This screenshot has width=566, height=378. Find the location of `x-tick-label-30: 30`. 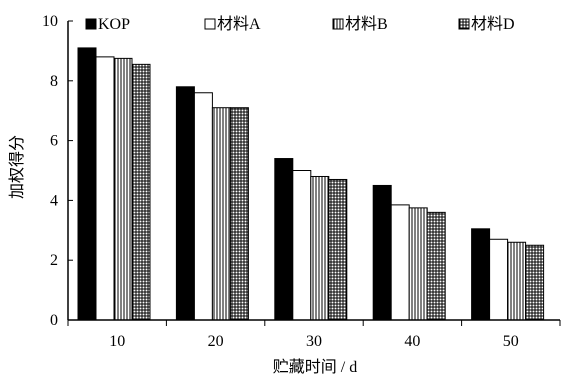

x-tick-label-30: 30 is located at coordinates (314, 341).